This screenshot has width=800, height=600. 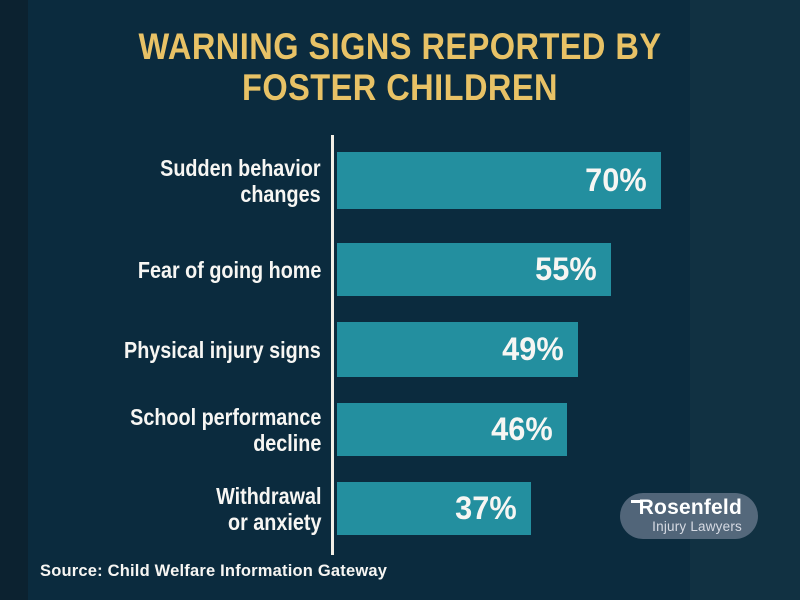 I want to click on bar-row: Fear of going home 55%, so click(x=345, y=269).